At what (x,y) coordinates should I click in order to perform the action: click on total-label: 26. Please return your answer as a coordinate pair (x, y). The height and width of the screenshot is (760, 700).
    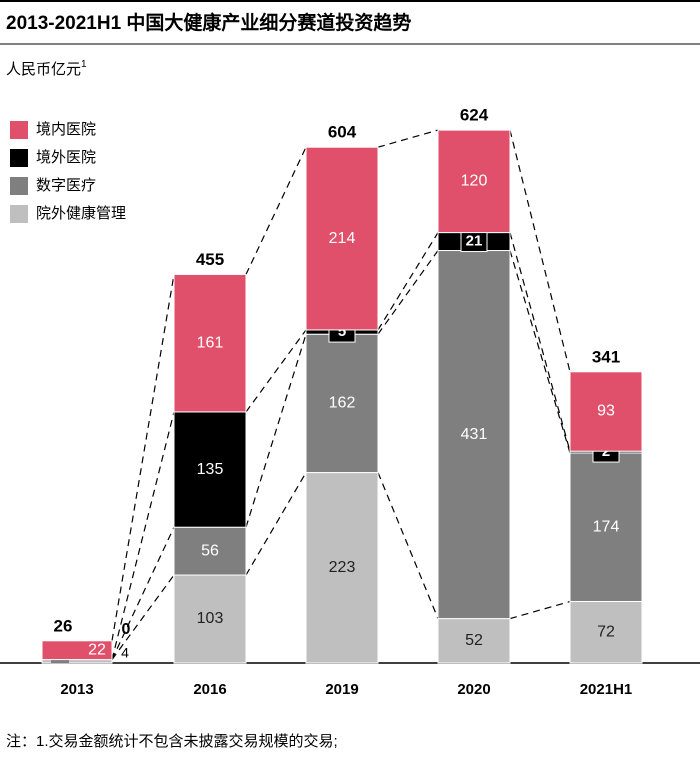
    Looking at the image, I should click on (63, 625).